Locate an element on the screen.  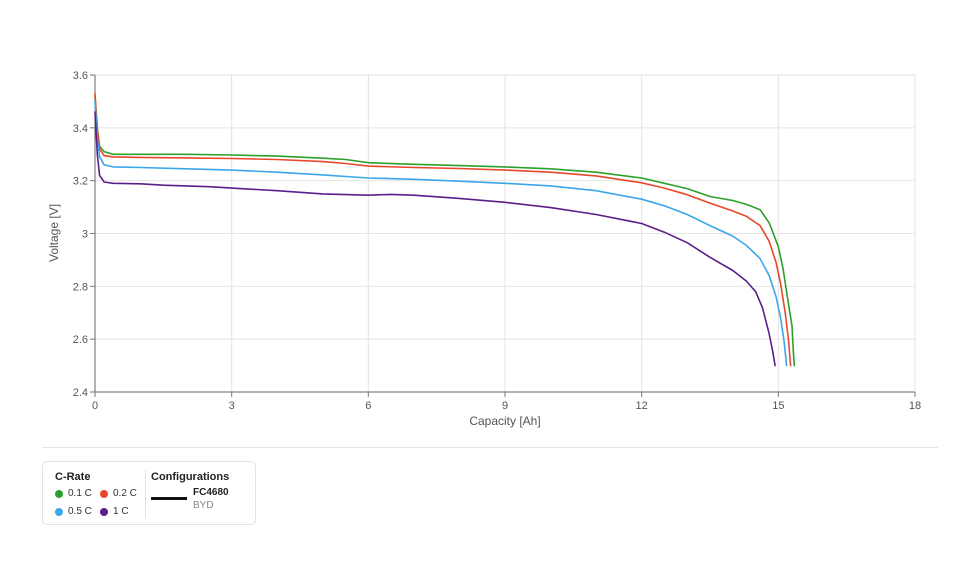
legend-crate-title: C-Rate is located at coordinates (73, 477).